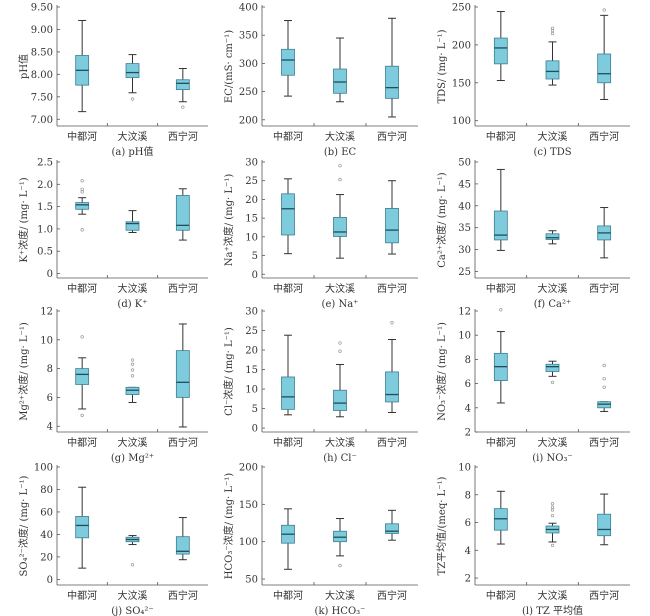  What do you see at coordinates (229, 66) in the screenshot?
I see `y-axis-label: EC/(mS· cm⁻¹)` at bounding box center [229, 66].